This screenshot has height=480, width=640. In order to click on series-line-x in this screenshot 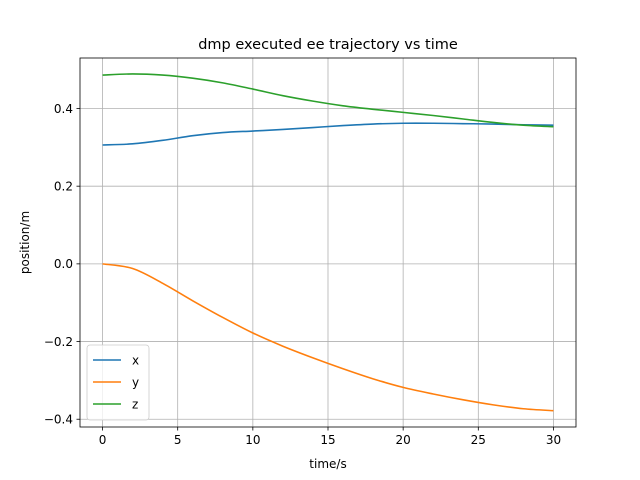, I will do `click(328, 134)`.